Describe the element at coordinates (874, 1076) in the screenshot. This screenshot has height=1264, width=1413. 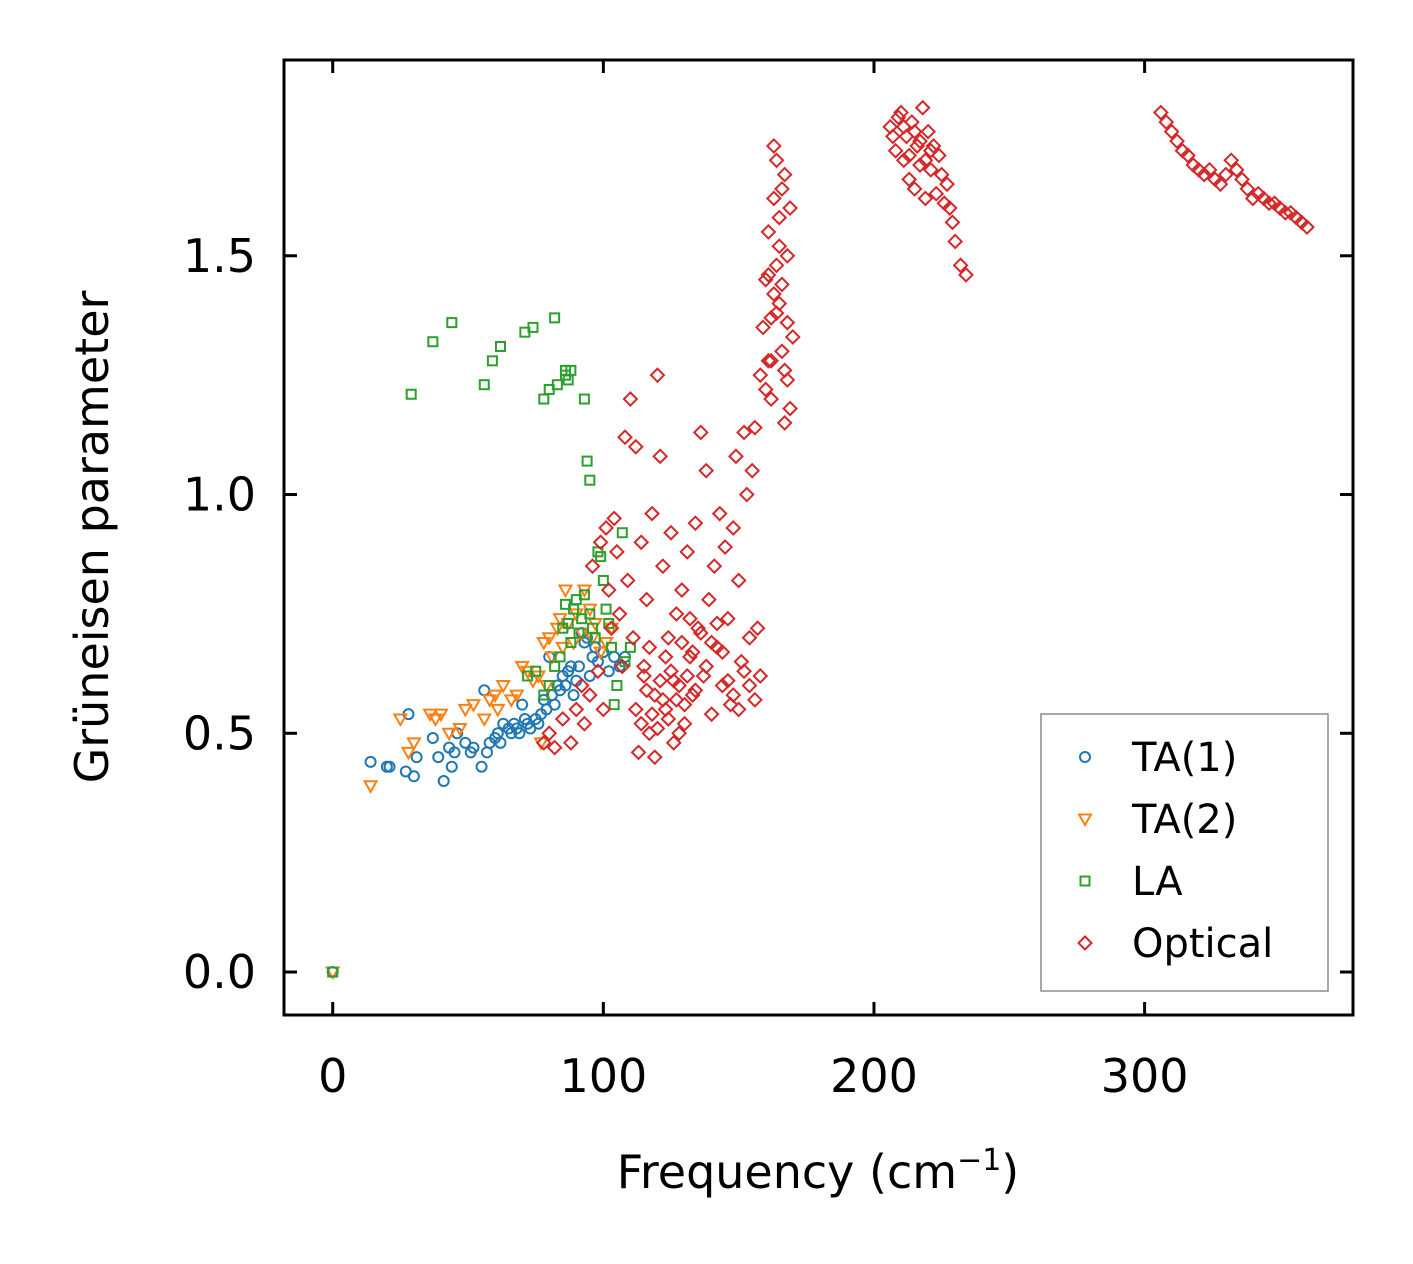
I see `x-tick-label: 200` at that location.